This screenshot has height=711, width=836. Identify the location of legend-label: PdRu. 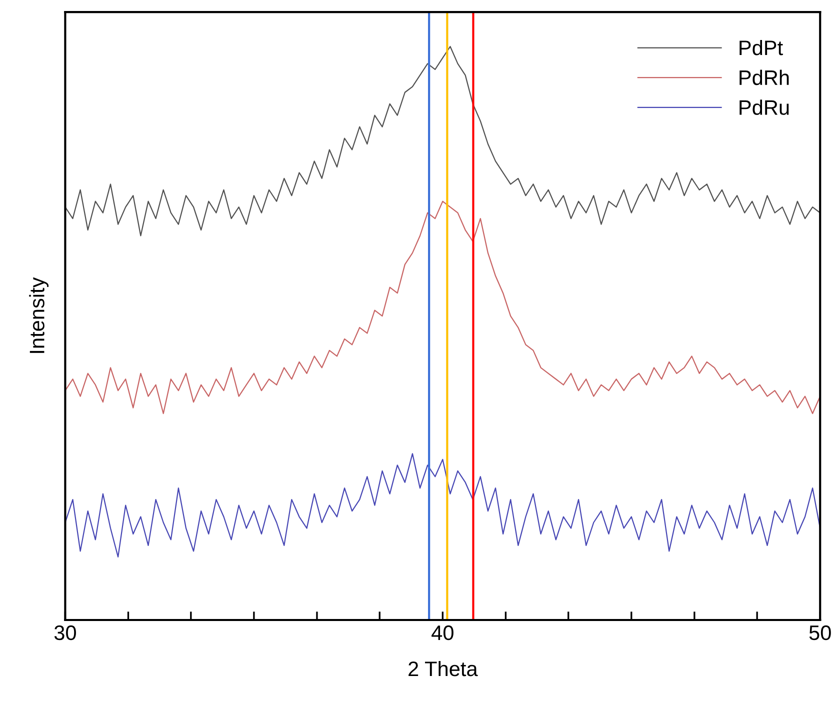
(764, 107).